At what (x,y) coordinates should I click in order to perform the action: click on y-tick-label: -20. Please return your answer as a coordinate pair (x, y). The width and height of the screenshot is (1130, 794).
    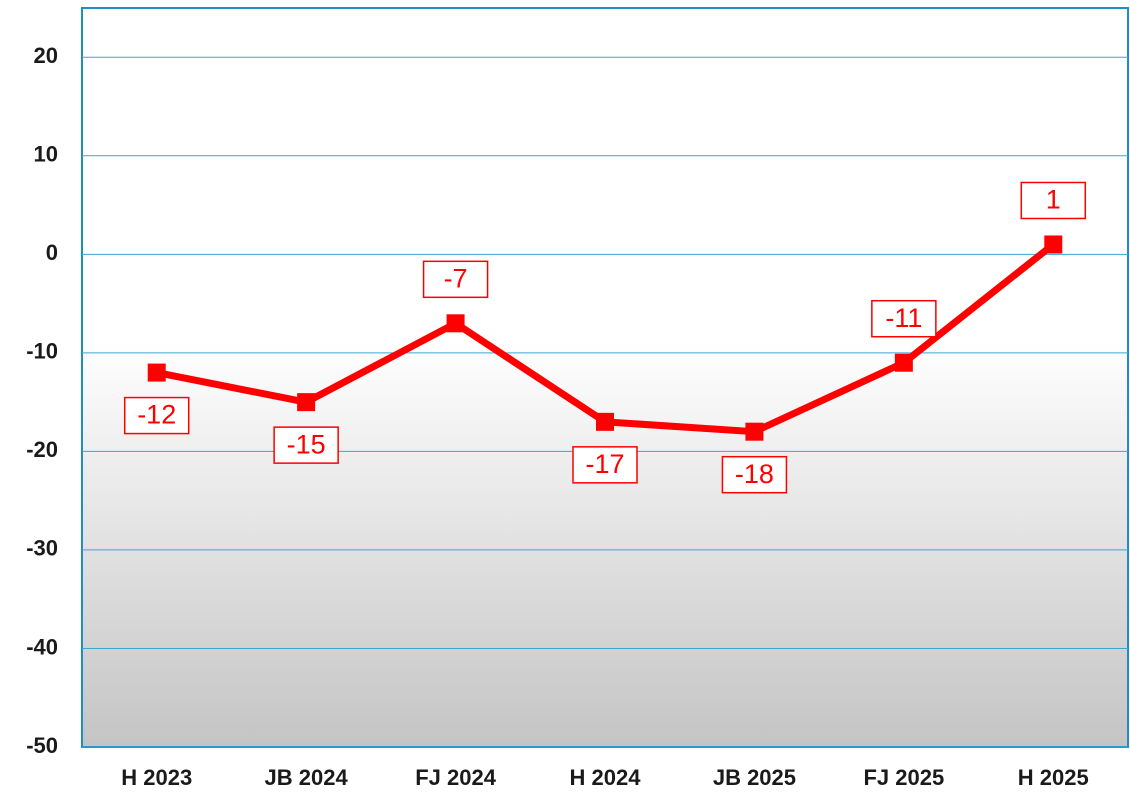
    Looking at the image, I should click on (42, 449).